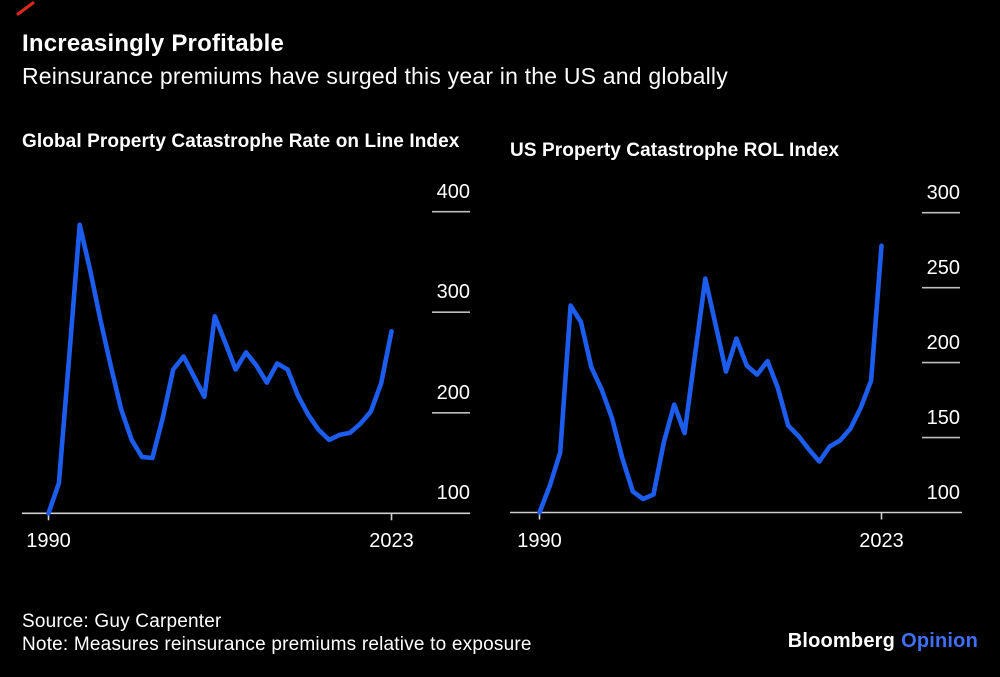 The width and height of the screenshot is (1000, 677). What do you see at coordinates (841, 641) in the screenshot?
I see `logo-brand: Bloomberg` at bounding box center [841, 641].